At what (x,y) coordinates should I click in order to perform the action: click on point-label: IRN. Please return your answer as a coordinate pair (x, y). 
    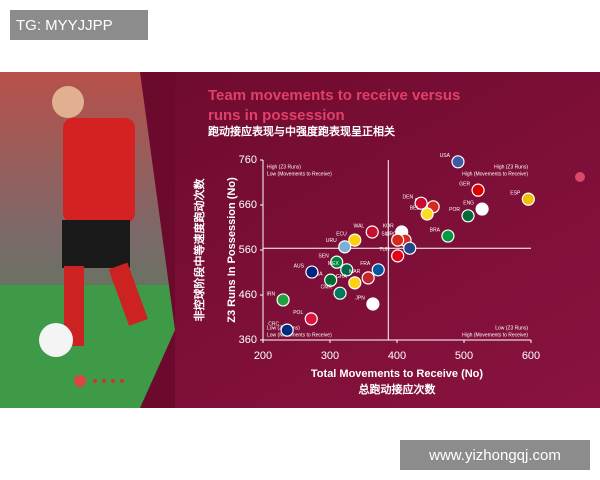
    Looking at the image, I should click on (270, 294).